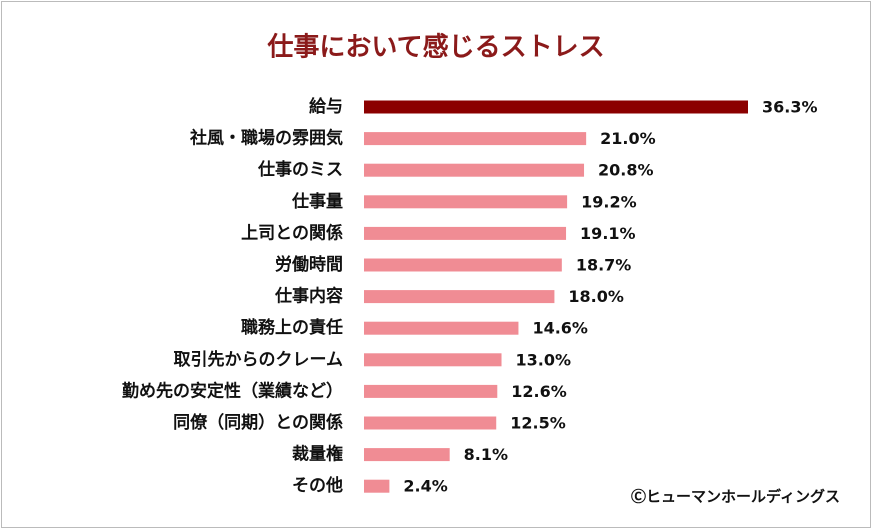  What do you see at coordinates (596, 296) in the screenshot?
I see `value-label: 18.0%` at bounding box center [596, 296].